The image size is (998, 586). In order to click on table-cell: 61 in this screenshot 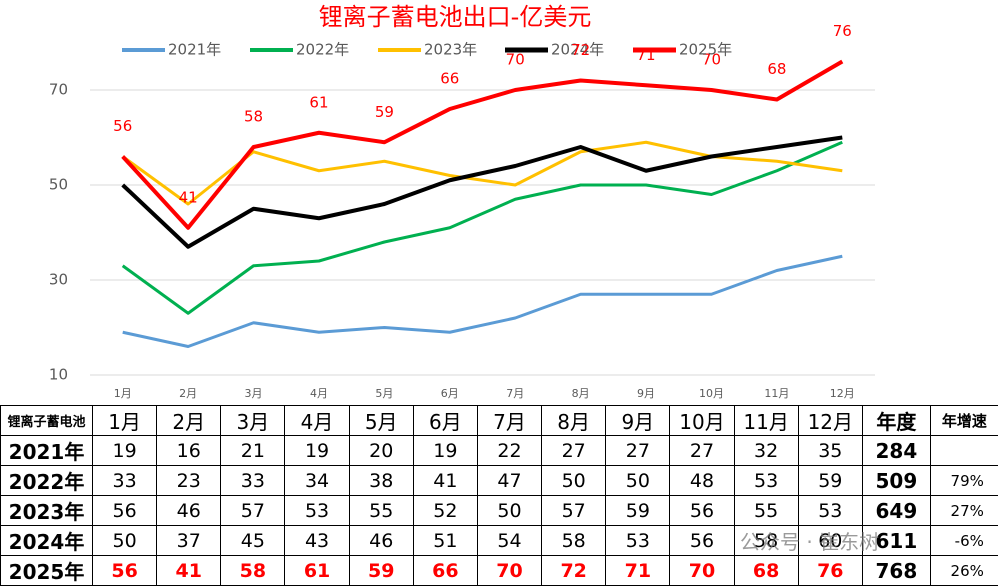, I will do `click(317, 571)`.